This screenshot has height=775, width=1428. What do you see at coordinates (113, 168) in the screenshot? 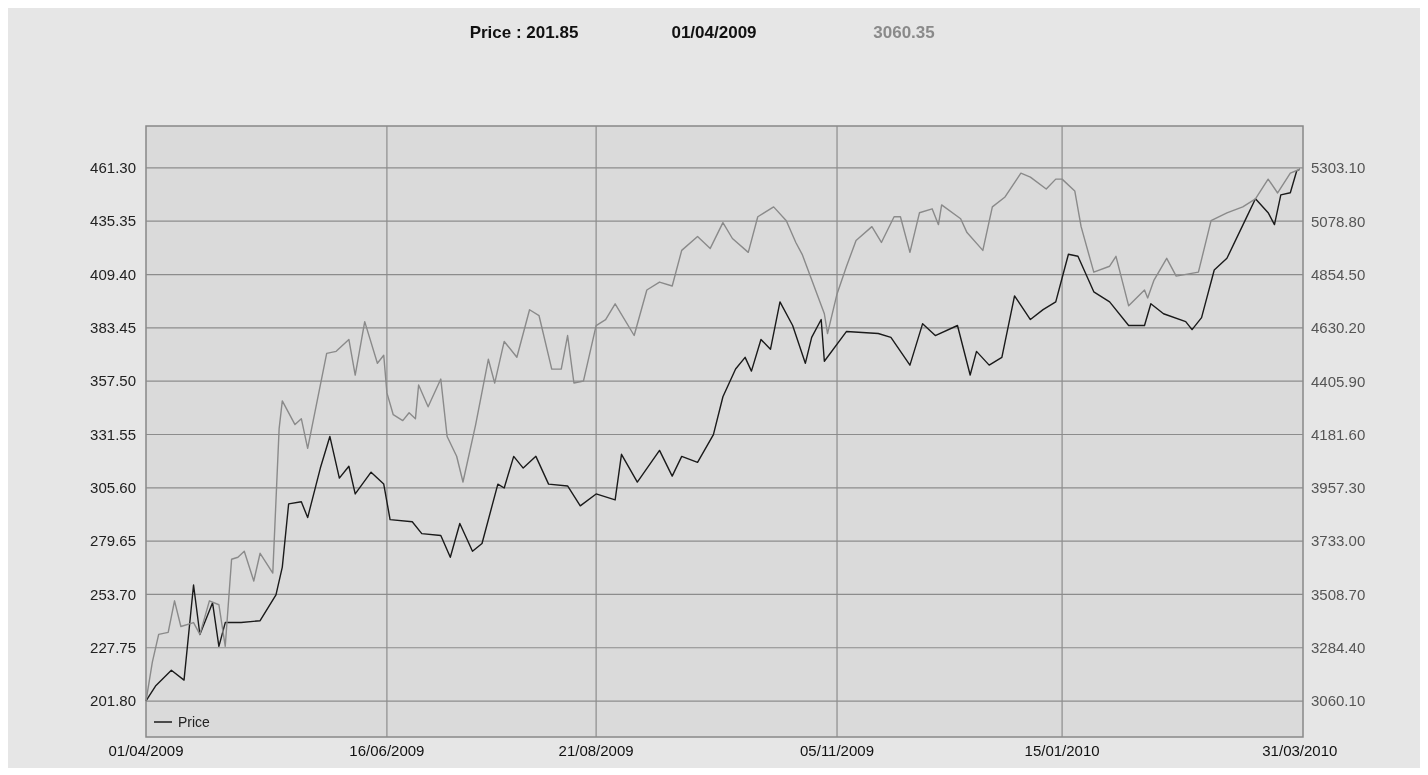
I see `y-tick-label: 461.30` at bounding box center [113, 168].